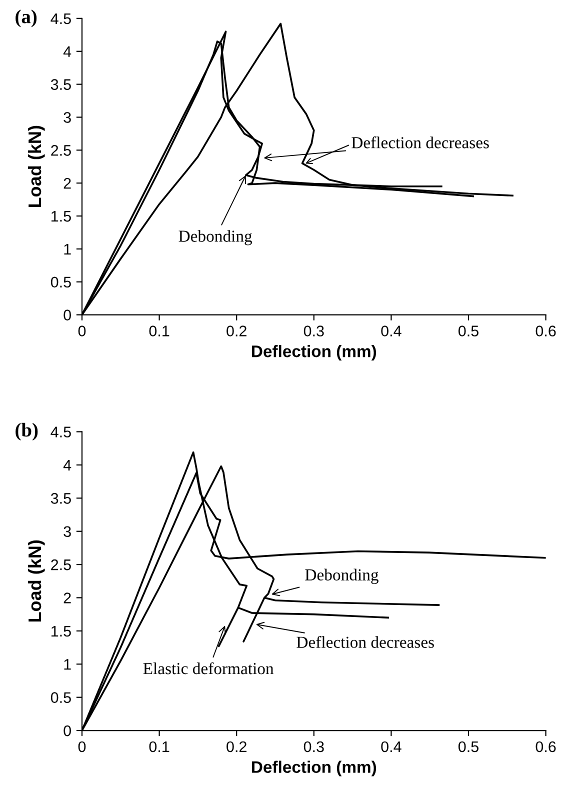  What do you see at coordinates (27, 431) in the screenshot?
I see `chart-title: (b)` at bounding box center [27, 431].